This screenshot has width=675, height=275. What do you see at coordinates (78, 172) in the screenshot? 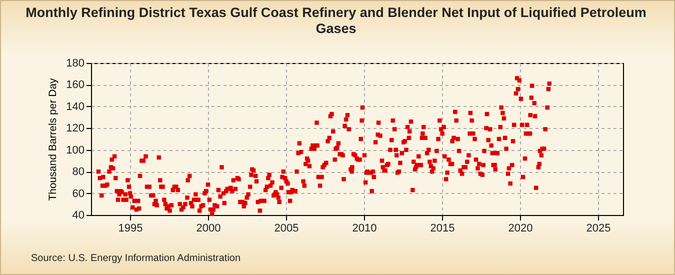
I see `y-tick-label: 80` at bounding box center [78, 172].